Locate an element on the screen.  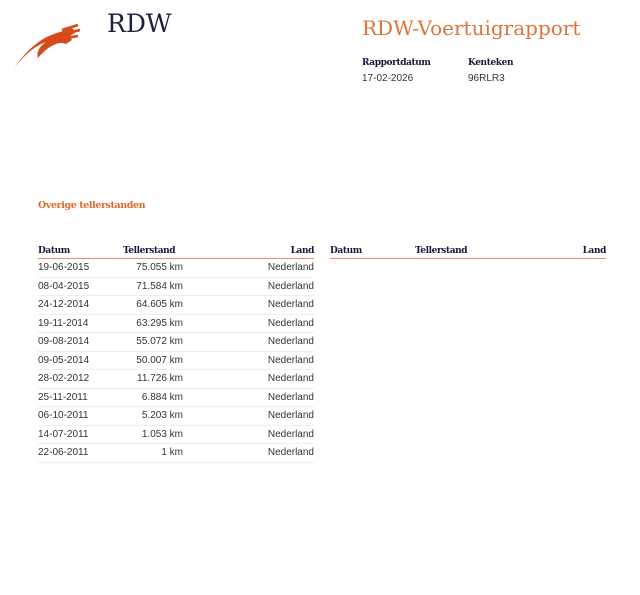
rdw-logo-icon is located at coordinates (47, 45).